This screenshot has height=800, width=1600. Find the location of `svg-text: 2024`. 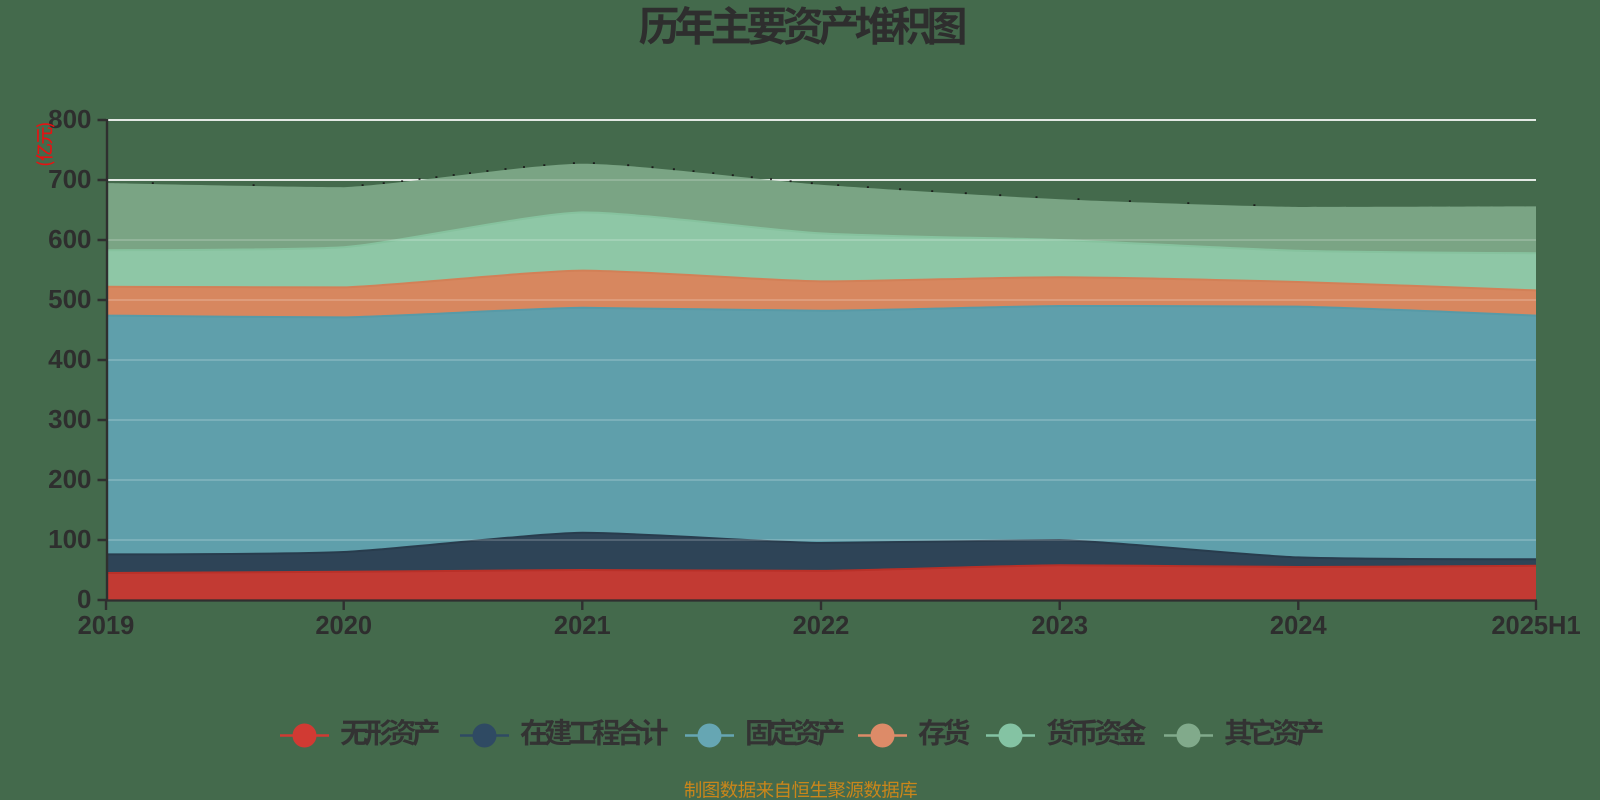

svg-text: 2024 is located at coordinates (1299, 626).